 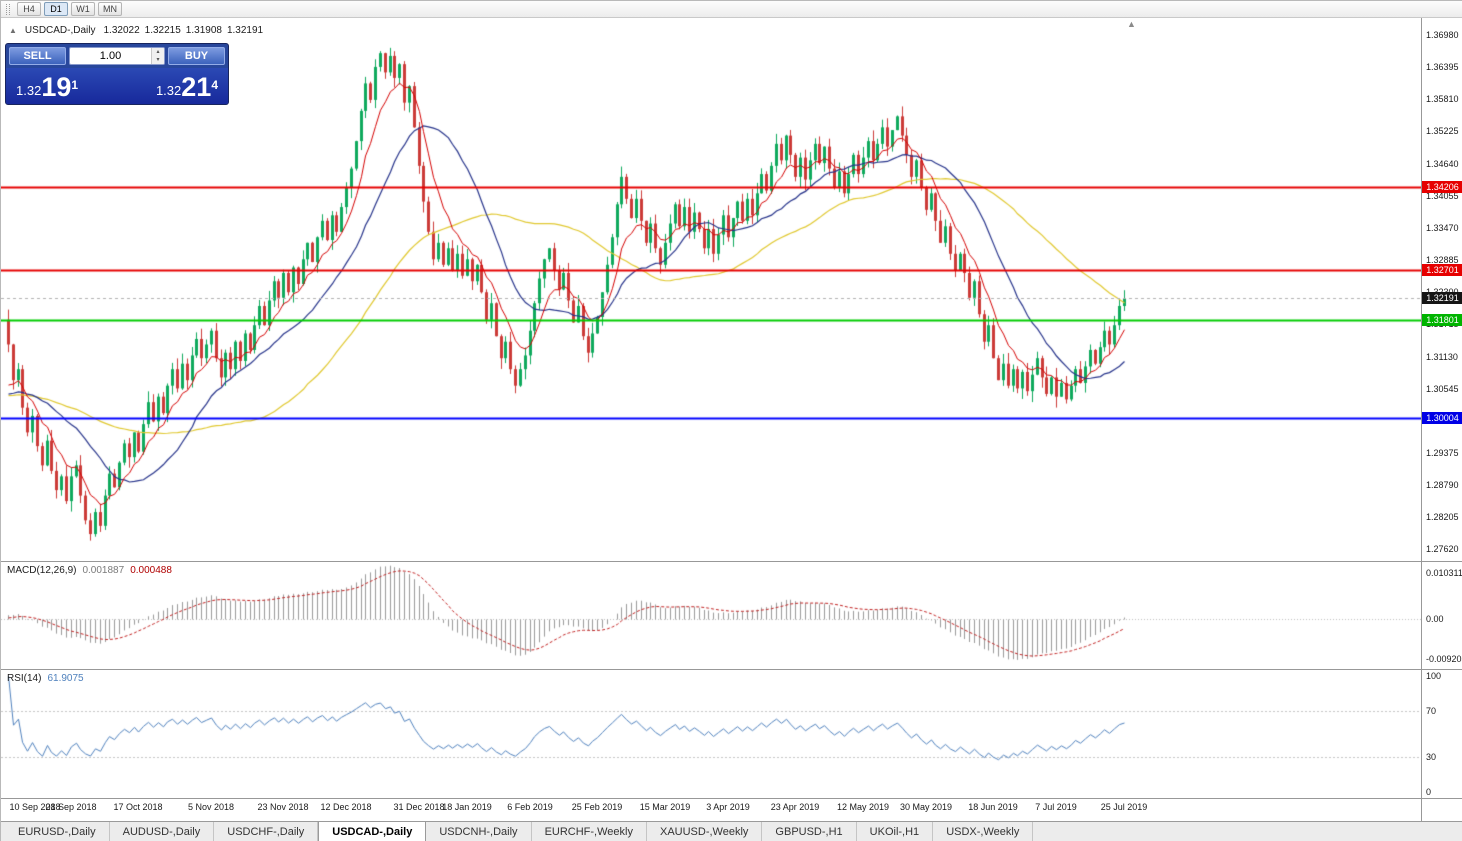 I want to click on chart-tab-xauusd-weekly: XAUUSD-,Weekly, so click(x=705, y=831).